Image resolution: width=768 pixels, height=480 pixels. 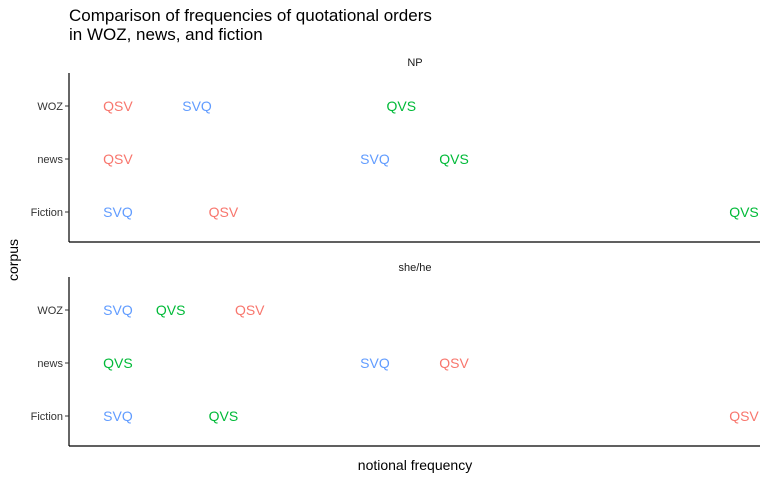 What do you see at coordinates (415, 465) in the screenshot?
I see `x-axis-label: notional frequency` at bounding box center [415, 465].